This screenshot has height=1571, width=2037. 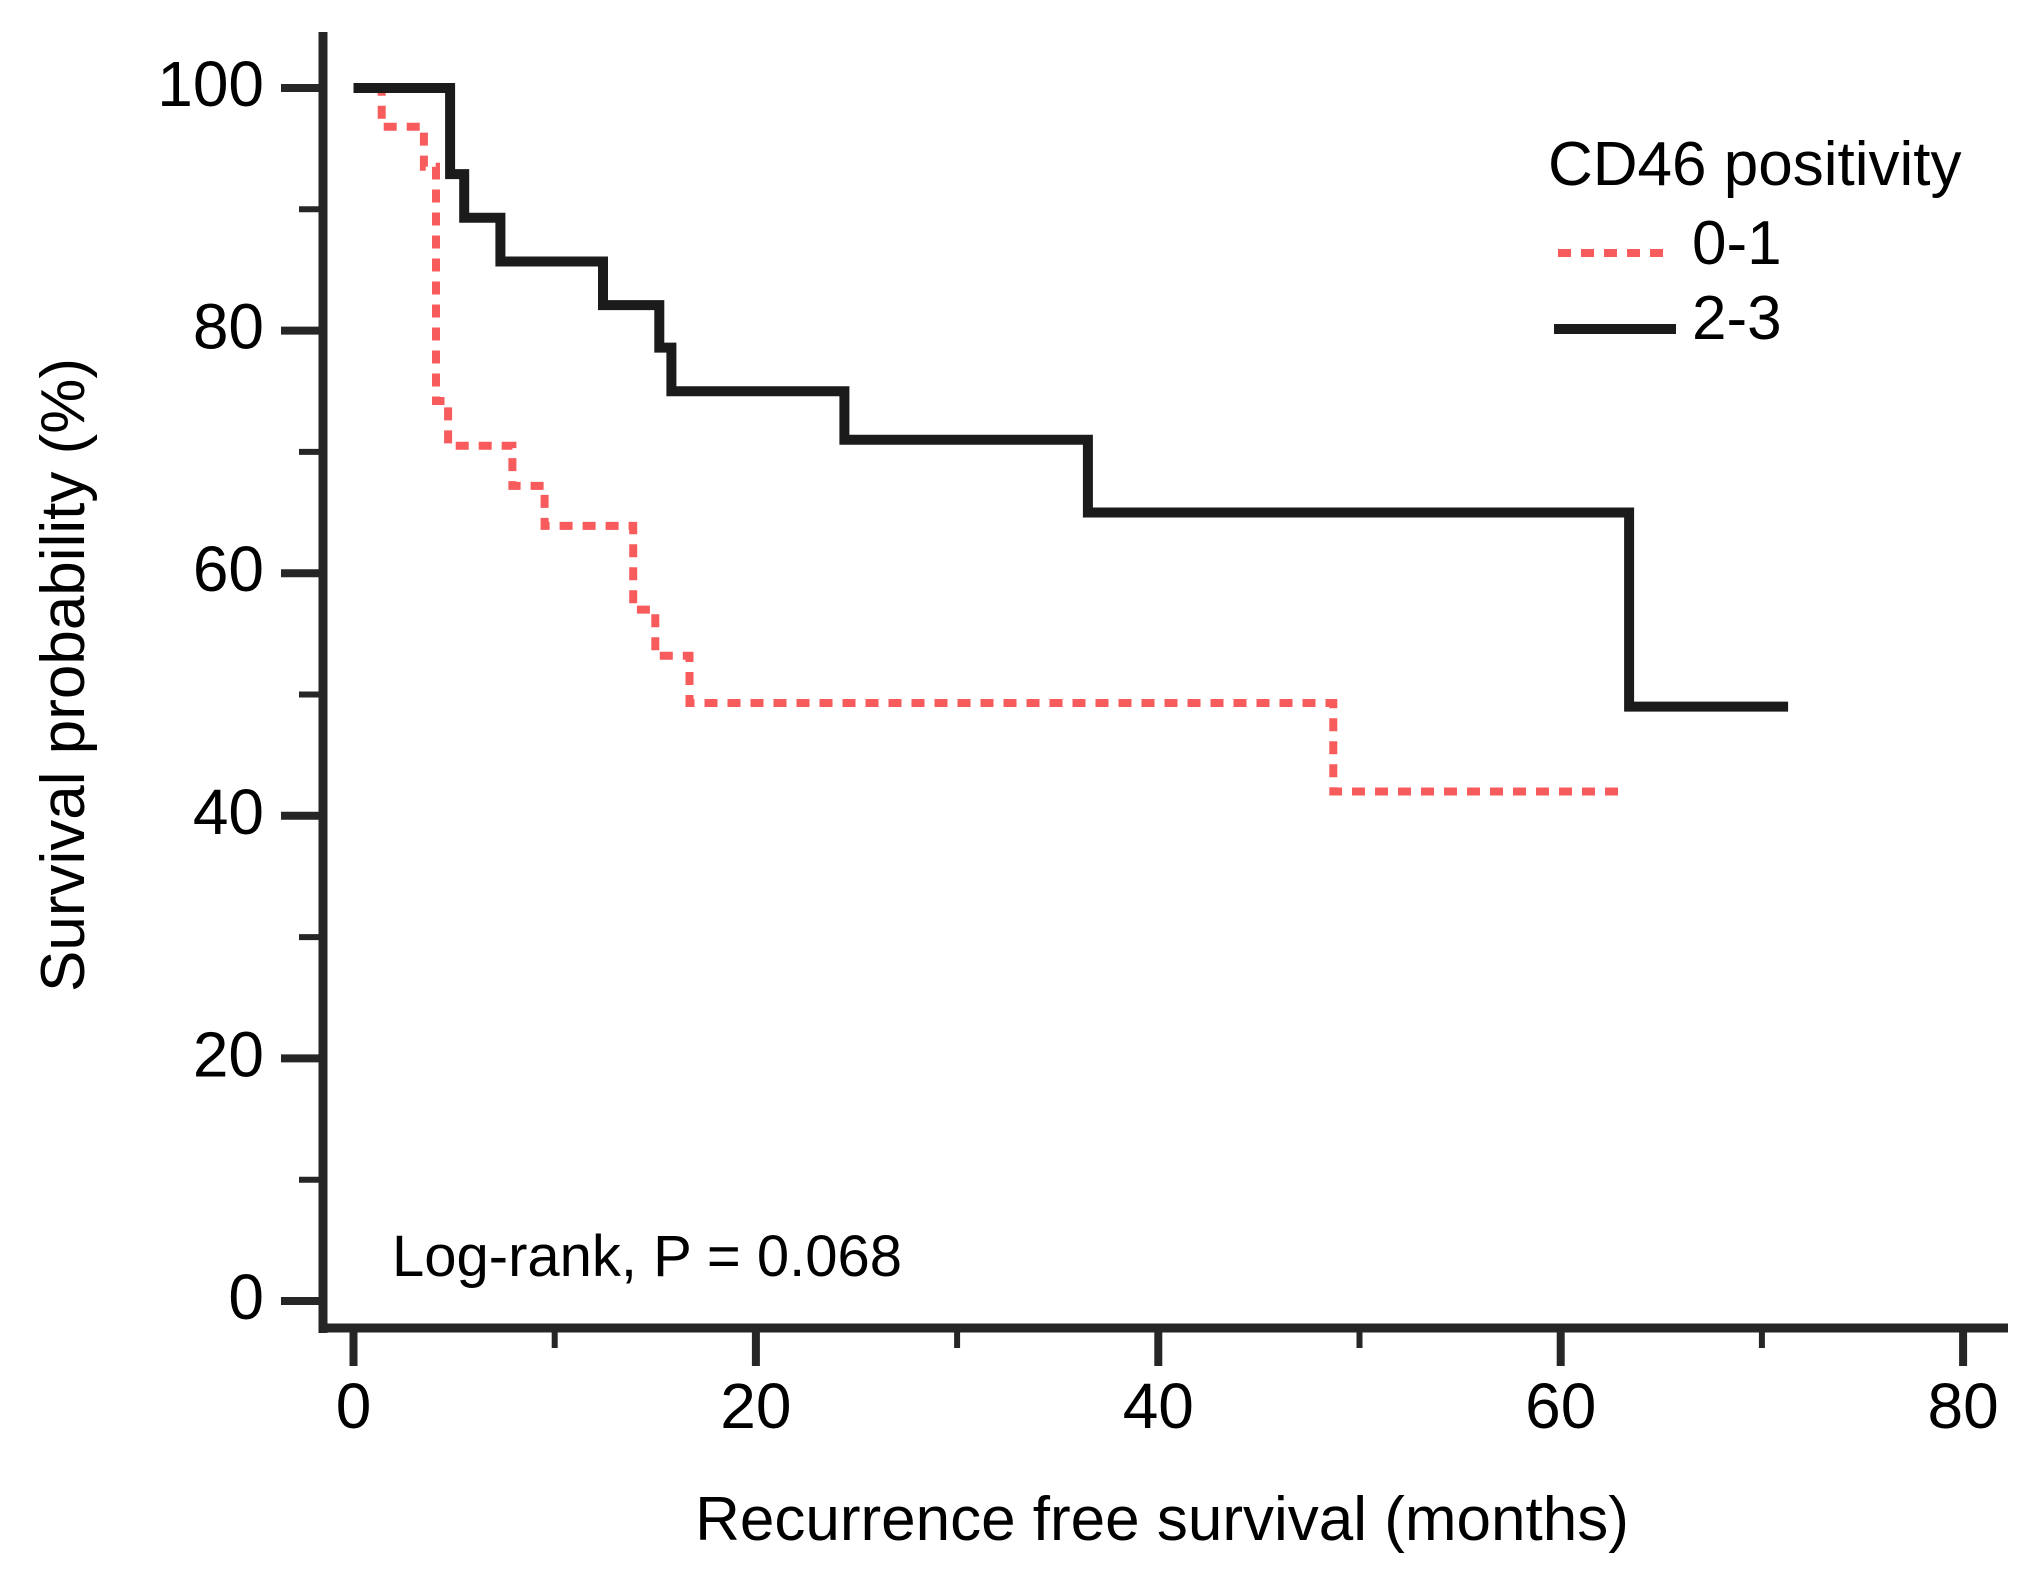 What do you see at coordinates (246, 1297) in the screenshot?
I see `y-tick-label: 0` at bounding box center [246, 1297].